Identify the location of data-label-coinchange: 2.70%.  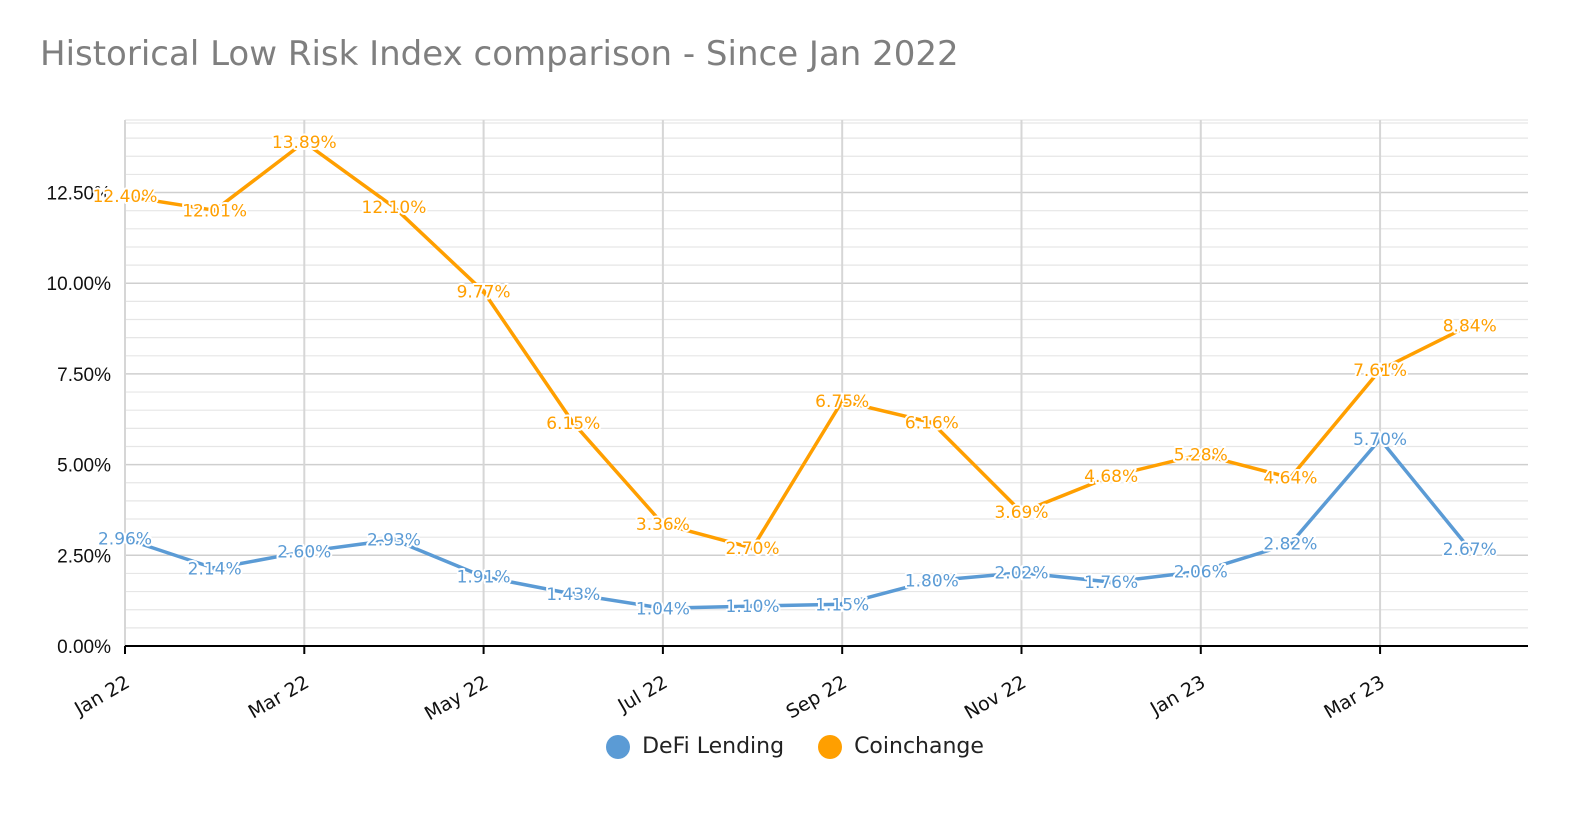
(753, 549).